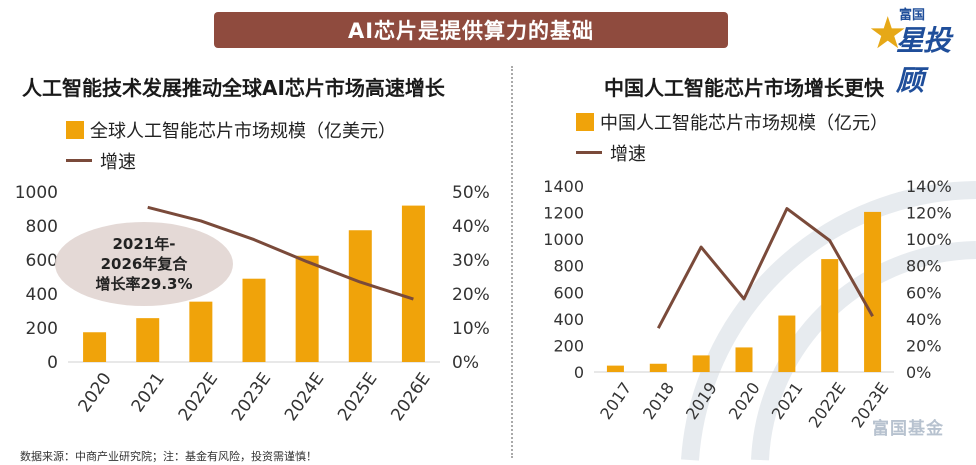  What do you see at coordinates (231, 145) in the screenshot?
I see `chart1-legend: 全球人工智能芯片市场规模（亿美元） 增速` at bounding box center [231, 145].